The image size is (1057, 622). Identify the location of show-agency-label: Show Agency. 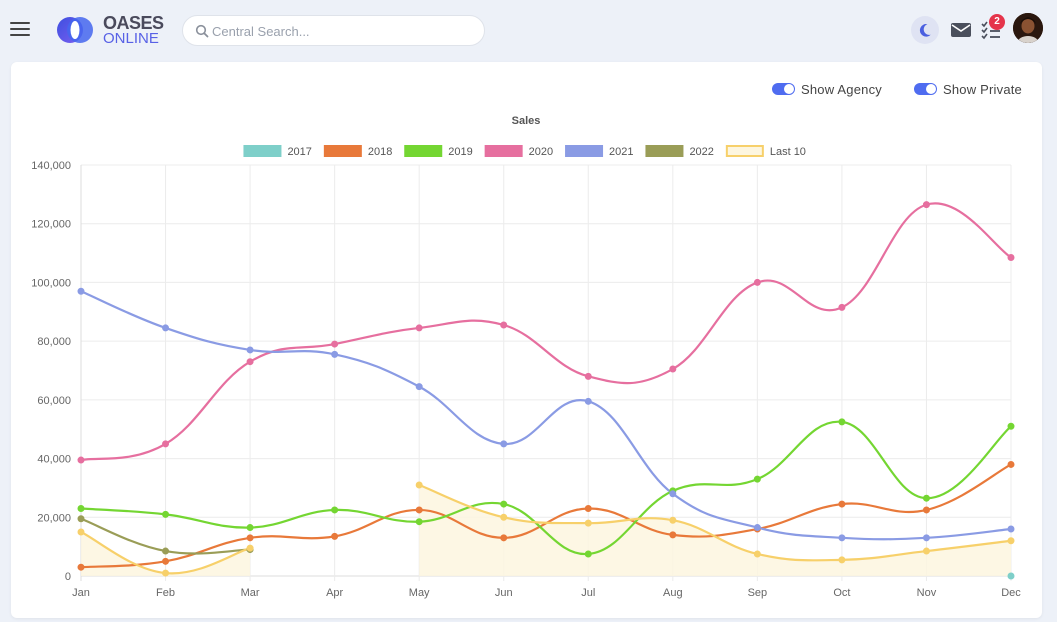
(841, 89).